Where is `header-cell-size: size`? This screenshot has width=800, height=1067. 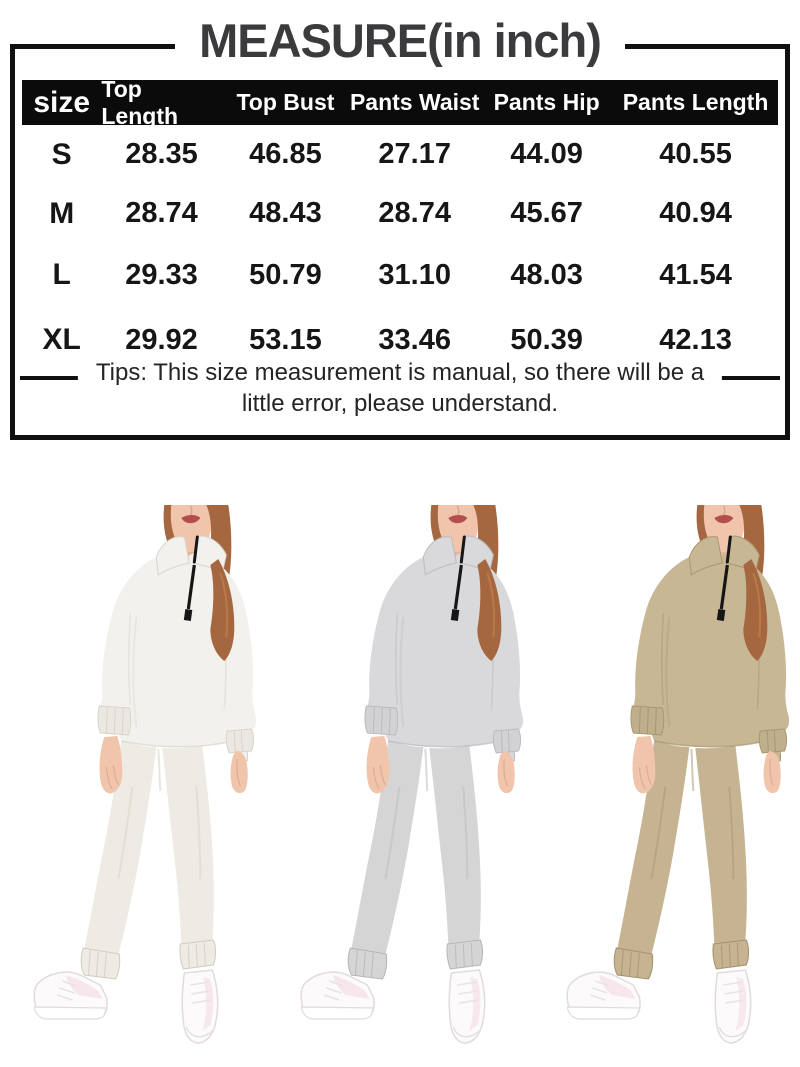 header-cell-size: size is located at coordinates (62, 102).